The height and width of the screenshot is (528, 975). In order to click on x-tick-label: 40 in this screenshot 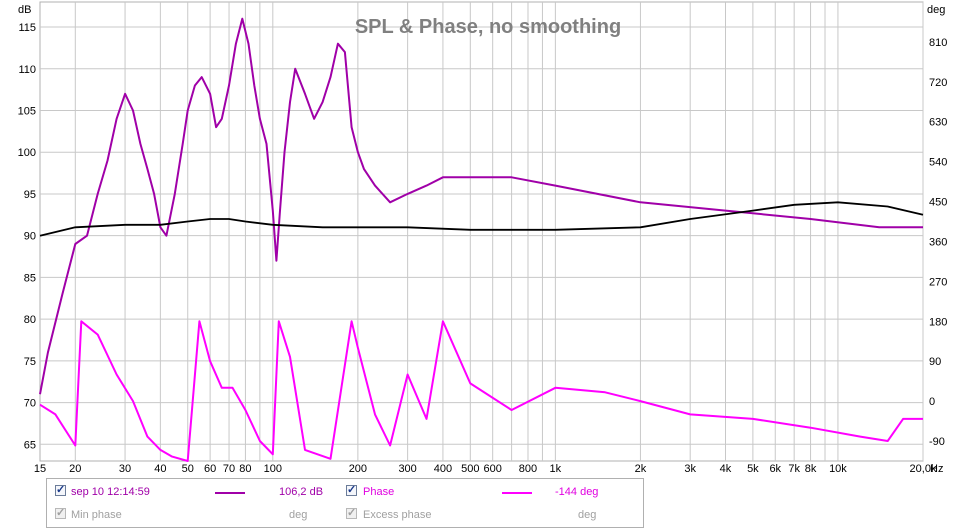, I will do `click(160, 469)`.